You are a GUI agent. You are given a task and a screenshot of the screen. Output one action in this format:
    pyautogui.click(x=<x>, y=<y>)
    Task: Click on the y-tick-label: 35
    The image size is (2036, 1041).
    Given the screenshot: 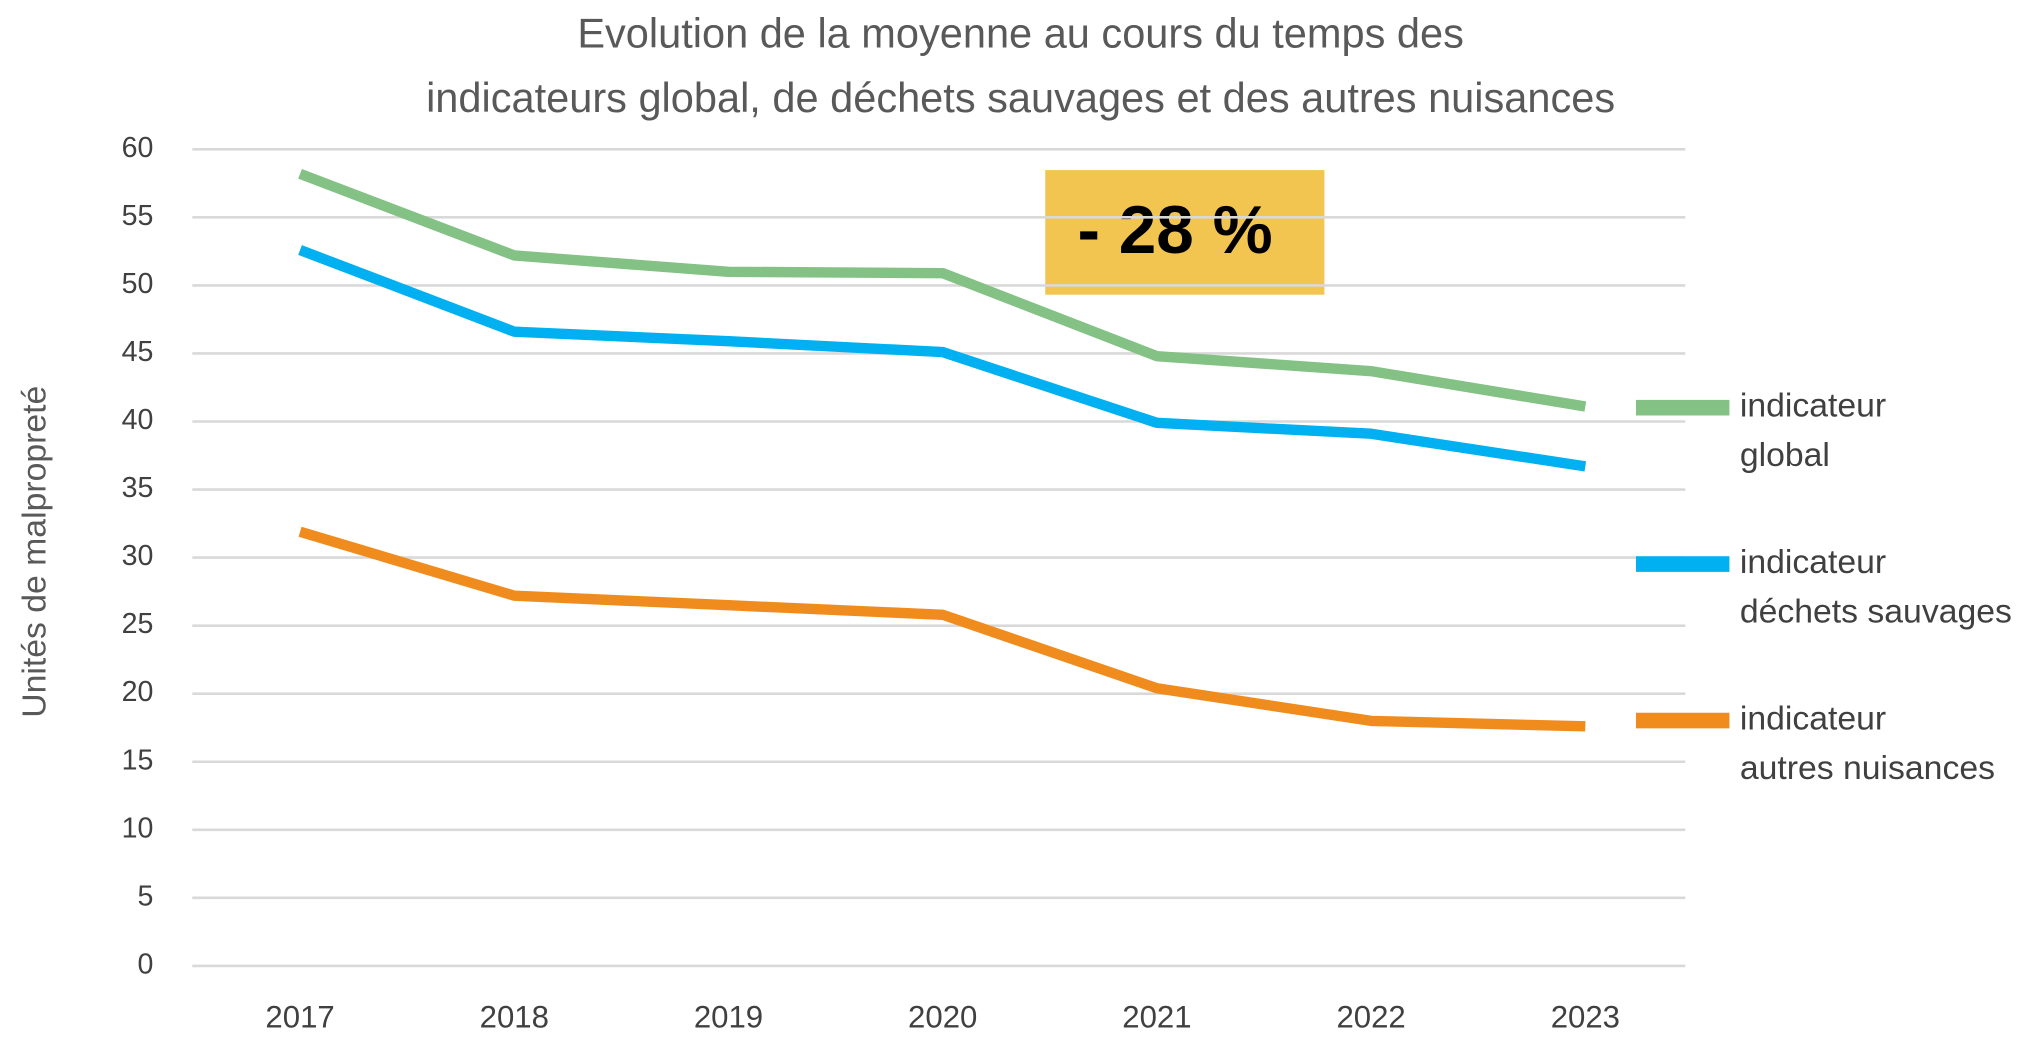 What is the action you would take?
    pyautogui.click(x=138, y=488)
    